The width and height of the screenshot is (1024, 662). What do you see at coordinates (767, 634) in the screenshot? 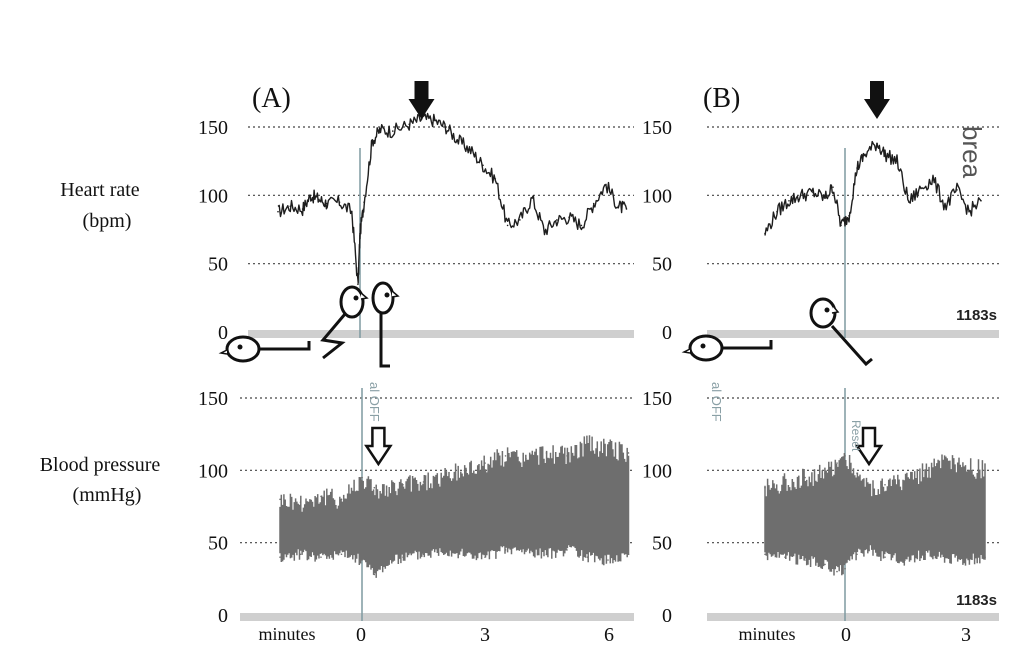
I see `x-unit-label-b: minutes` at bounding box center [767, 634].